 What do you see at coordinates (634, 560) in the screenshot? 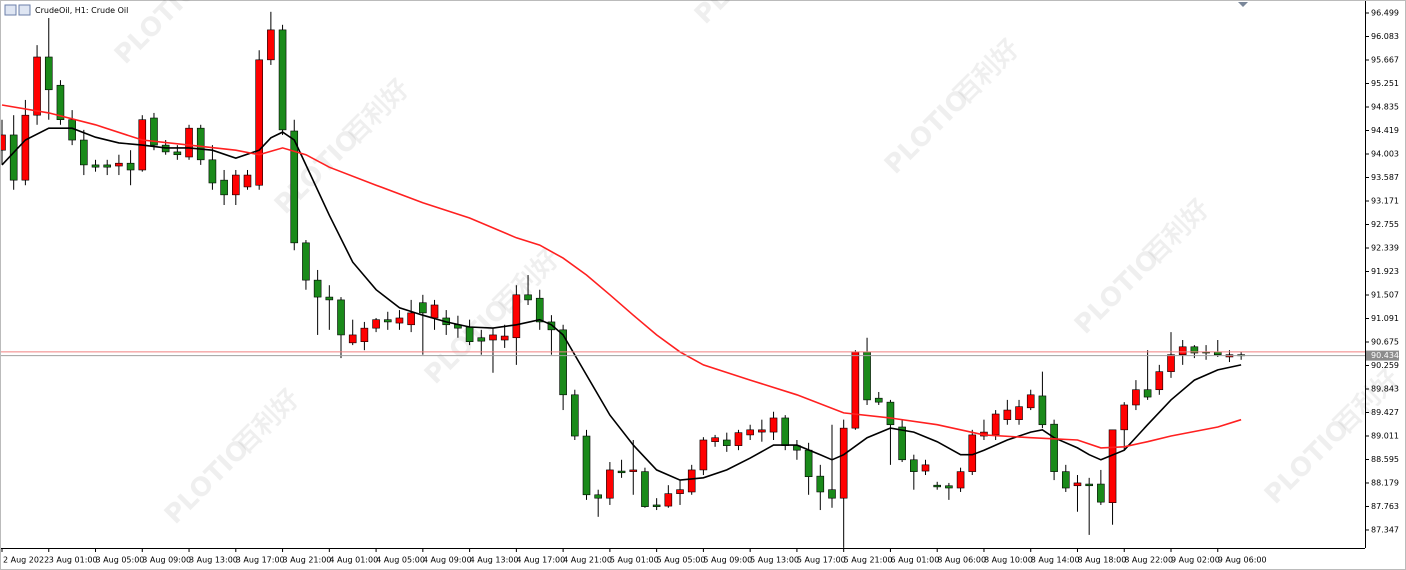
I see `x-tick-label: 5 Aug 01:00` at bounding box center [634, 560].